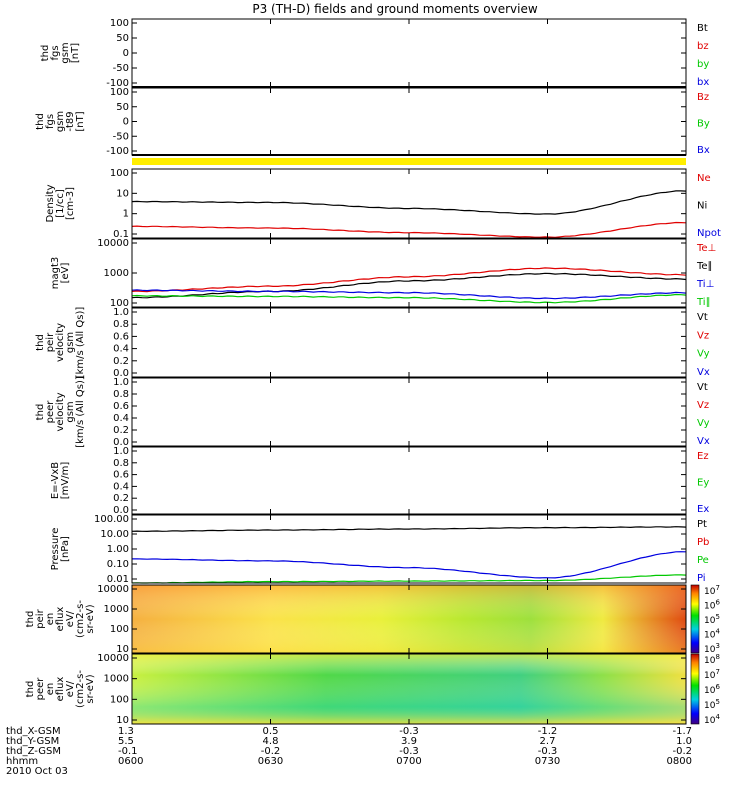  Describe the element at coordinates (712, 674) in the screenshot. I see `colorbar-label: 10⁷` at that location.